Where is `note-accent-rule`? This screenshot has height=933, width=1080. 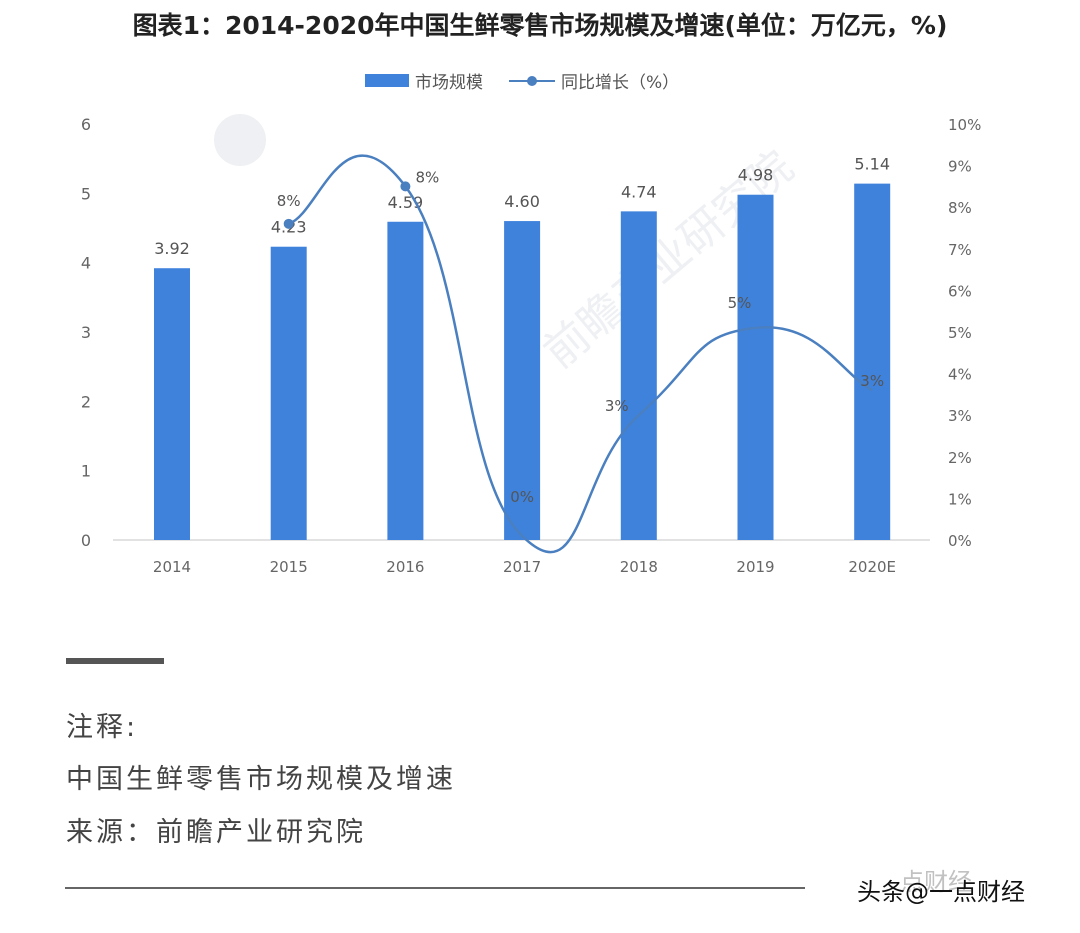
note-accent-rule is located at coordinates (115, 661).